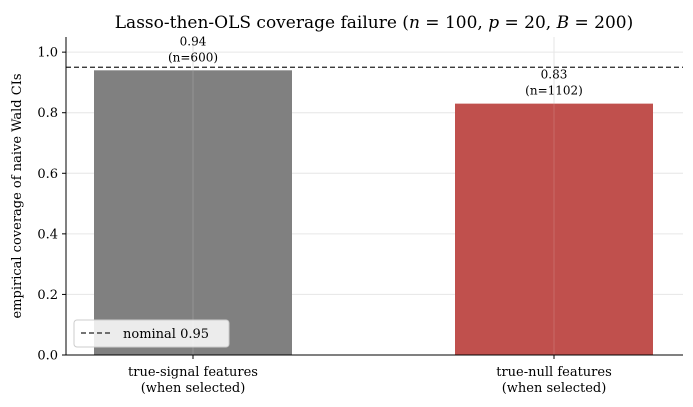 The height and width of the screenshot is (407, 693). Describe the element at coordinates (17, 195) in the screenshot. I see `y-axis-label: empirical coverage of naive Wald CIs` at that location.